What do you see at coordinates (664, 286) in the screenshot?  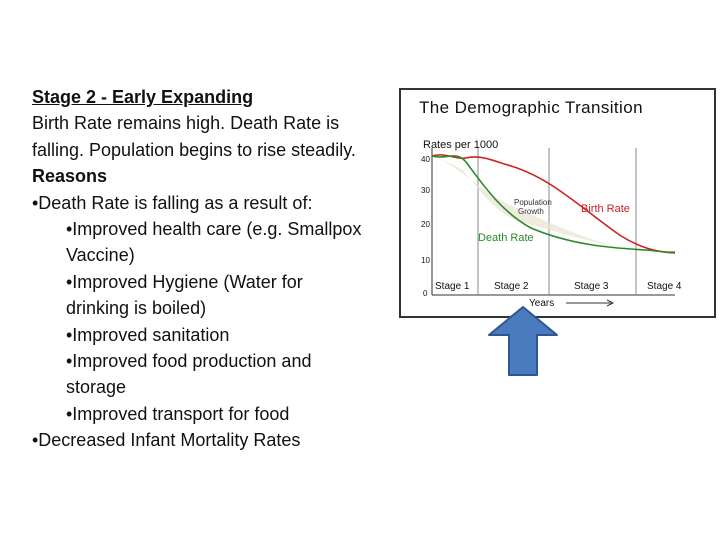 I see `stage-4-label: Stage 4` at bounding box center [664, 286].